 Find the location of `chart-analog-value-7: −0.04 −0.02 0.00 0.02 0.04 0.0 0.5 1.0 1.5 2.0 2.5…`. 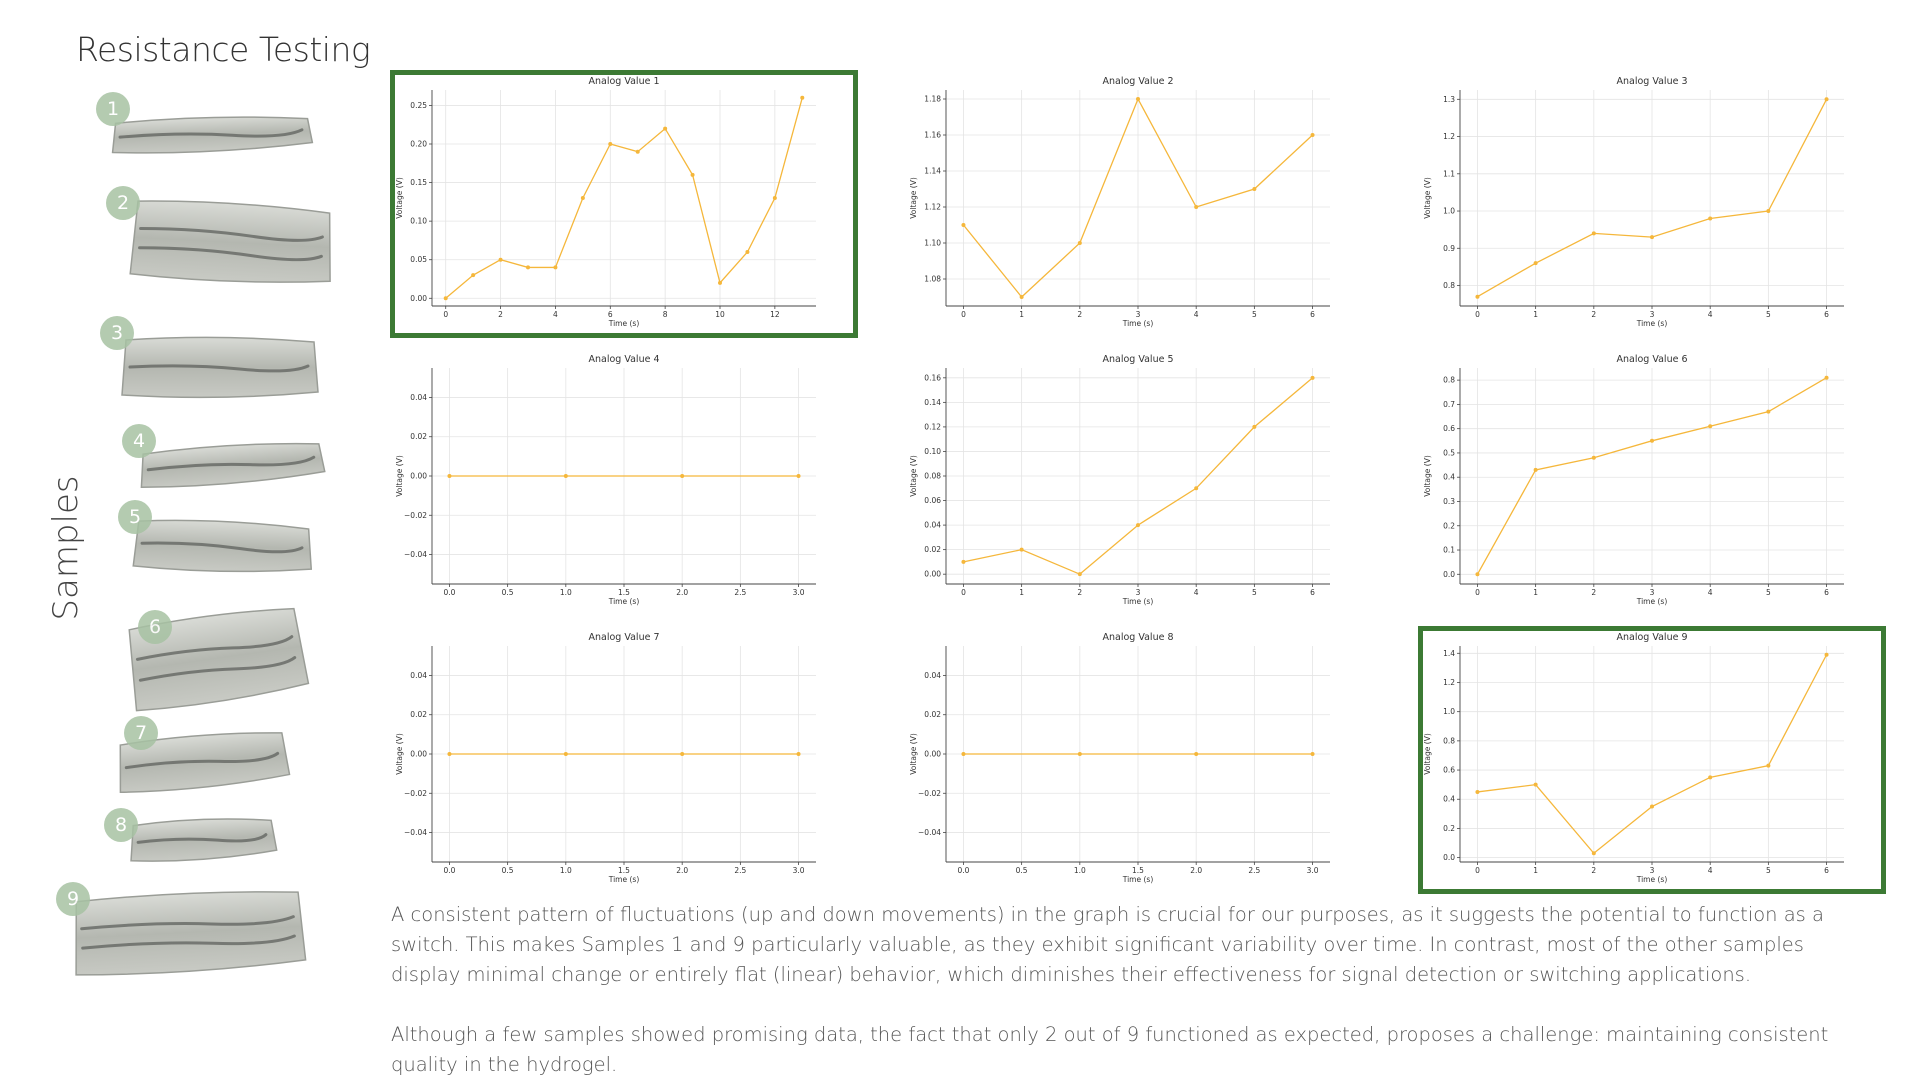

chart-analog-value-7: −0.04 −0.02 0.00 0.02 0.04 0.0 0.5 1.0 1.5 2.0 2.5… is located at coordinates (613, 759).